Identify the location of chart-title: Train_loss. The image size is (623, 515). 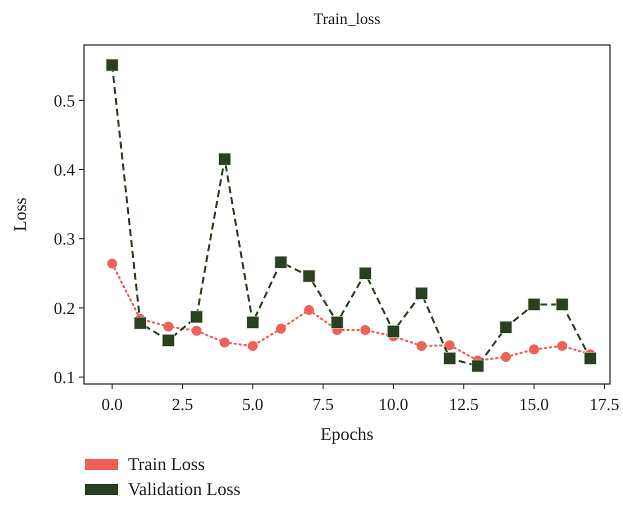
(347, 19).